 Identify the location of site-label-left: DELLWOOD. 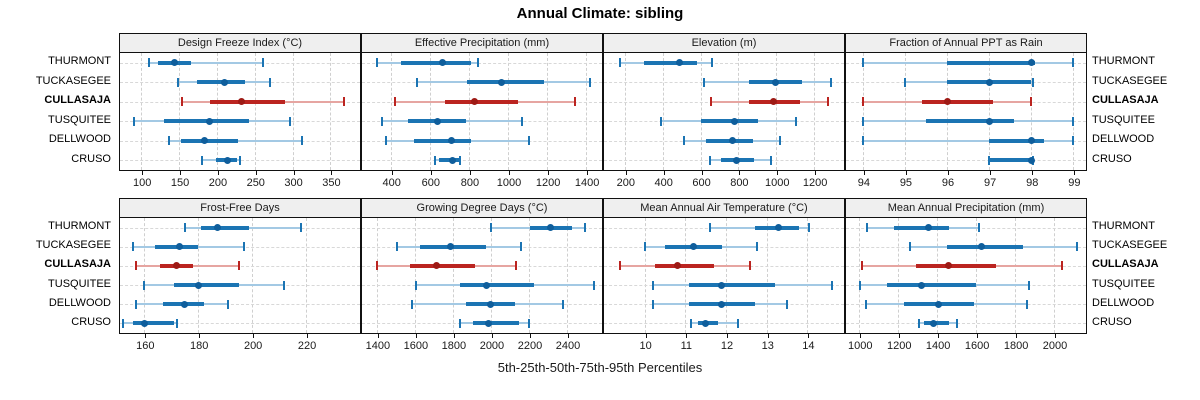
(79, 139).